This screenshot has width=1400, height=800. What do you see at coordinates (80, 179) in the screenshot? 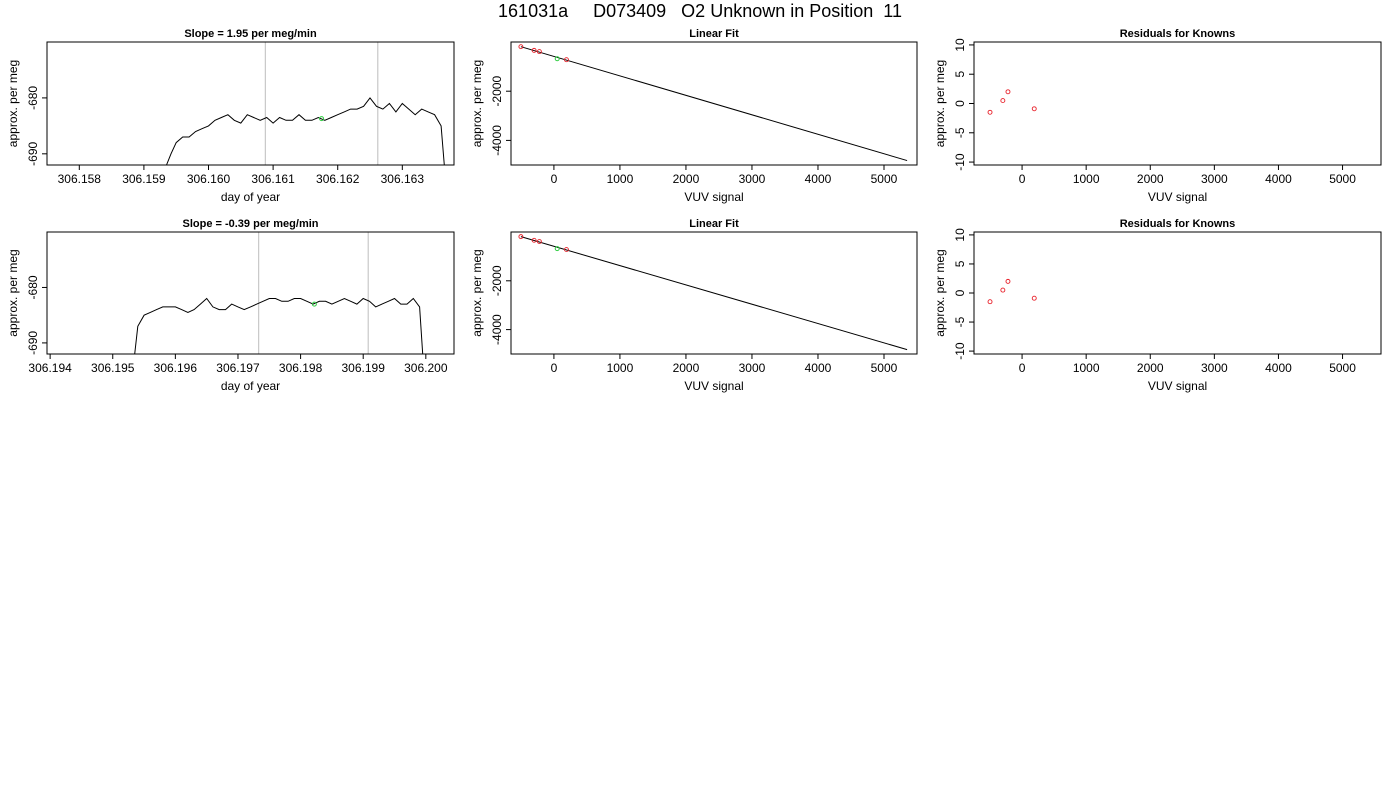
I see `x-tick-label: 306.158` at bounding box center [80, 179].